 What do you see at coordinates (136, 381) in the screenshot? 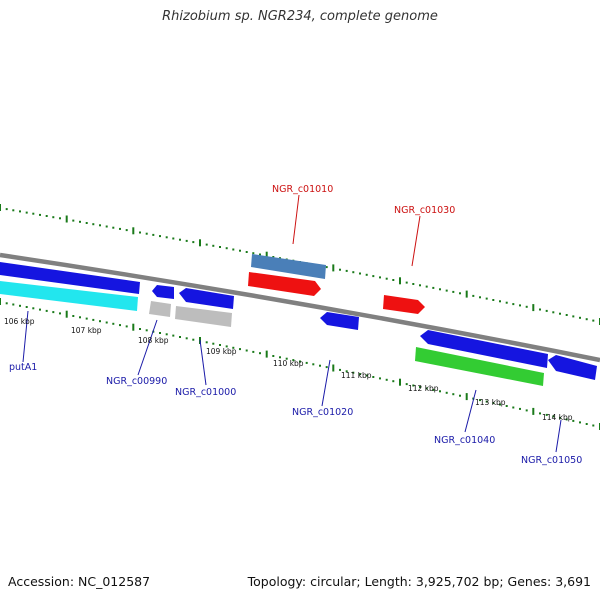
I see `gene-label: NGR_c00990` at bounding box center [136, 381].